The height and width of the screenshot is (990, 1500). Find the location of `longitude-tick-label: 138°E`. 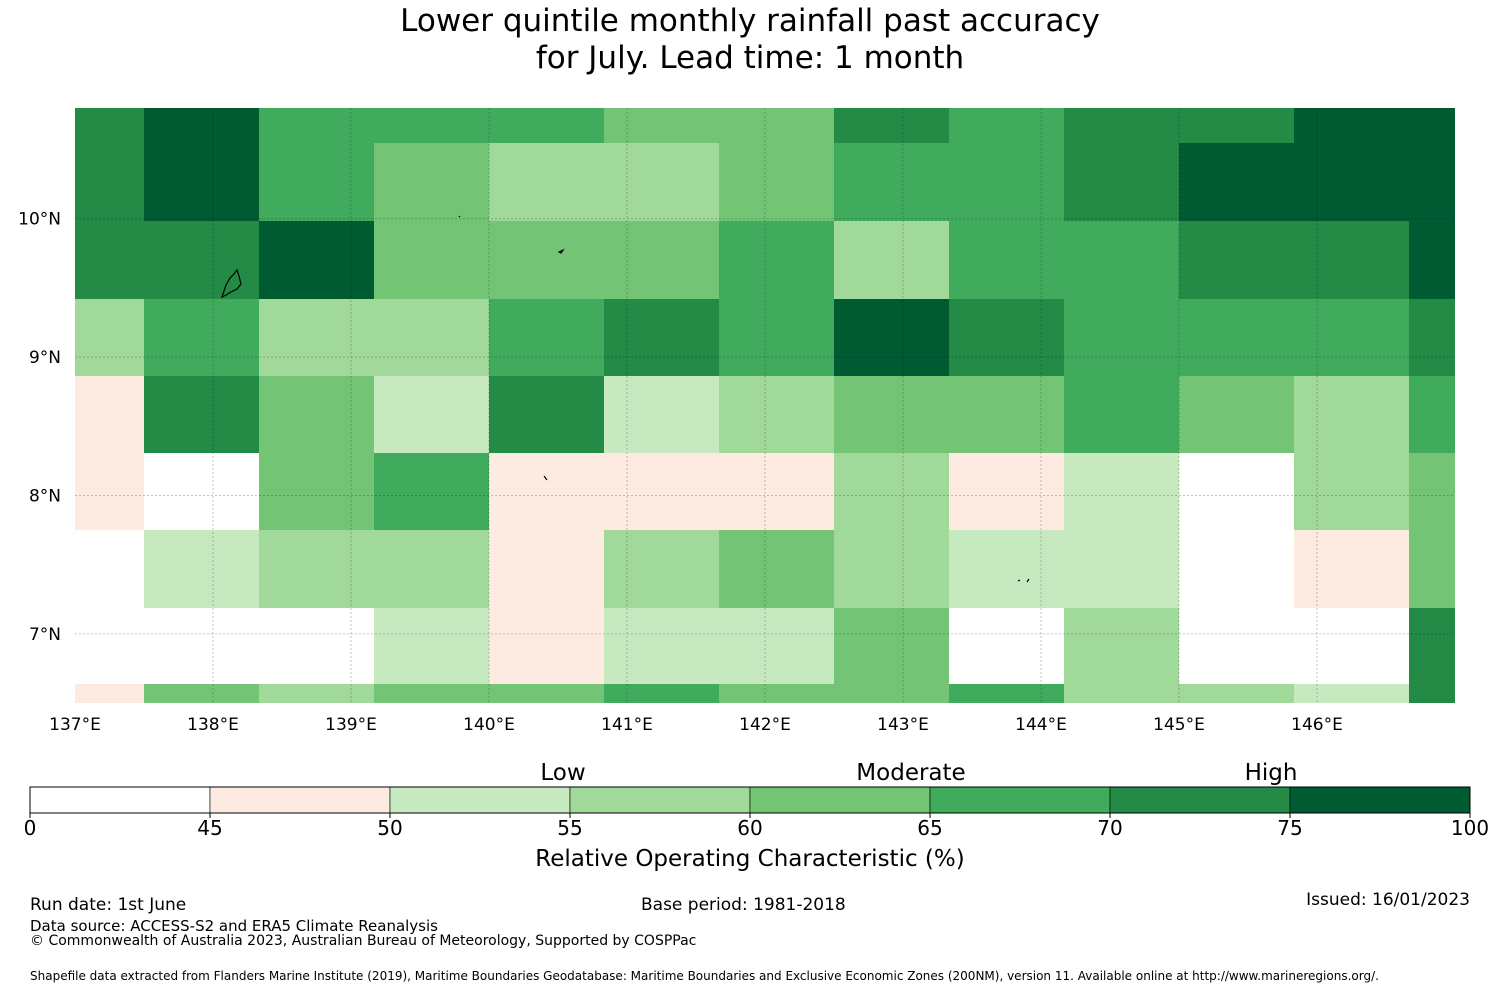

longitude-tick-label: 138°E is located at coordinates (213, 725).